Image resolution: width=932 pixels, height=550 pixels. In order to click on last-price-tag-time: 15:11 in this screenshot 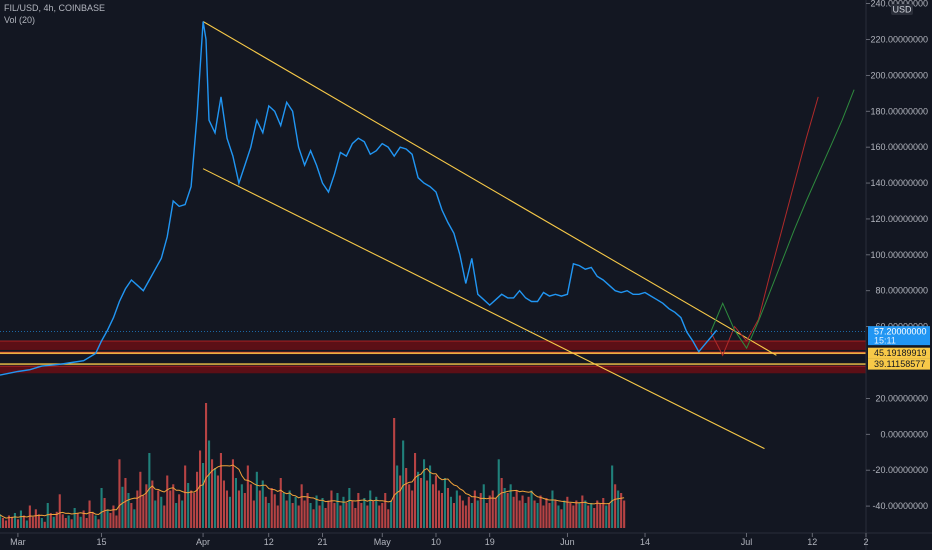, I will do `click(885, 341)`.